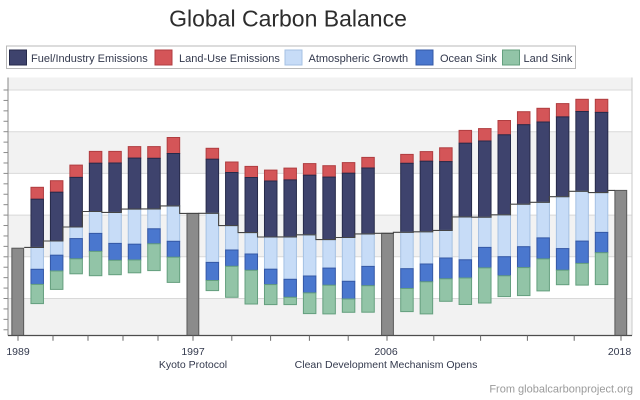  Describe the element at coordinates (193, 352) in the screenshot. I see `svg-text: 1997` at that location.